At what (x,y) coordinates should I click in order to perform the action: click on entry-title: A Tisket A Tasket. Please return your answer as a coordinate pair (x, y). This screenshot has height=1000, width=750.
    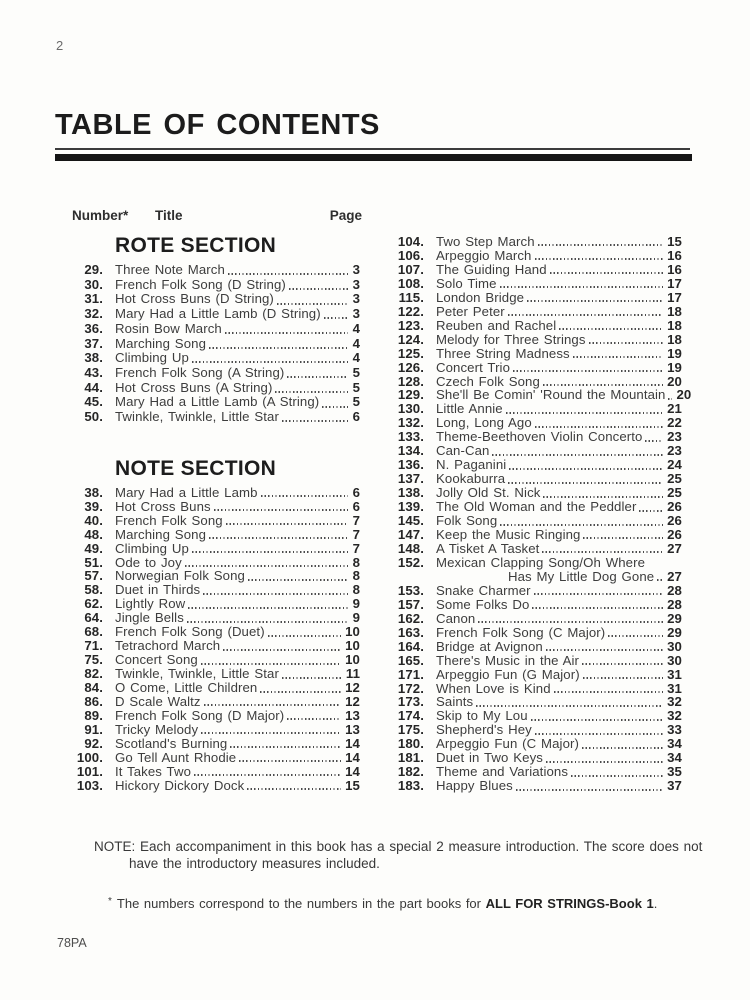
    Looking at the image, I should click on (488, 548).